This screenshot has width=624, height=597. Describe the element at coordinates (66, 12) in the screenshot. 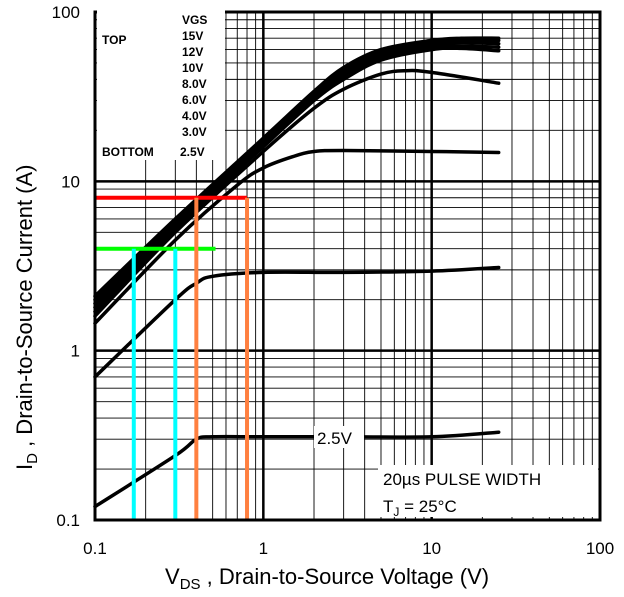

I see `y-tick-label: 100` at that location.